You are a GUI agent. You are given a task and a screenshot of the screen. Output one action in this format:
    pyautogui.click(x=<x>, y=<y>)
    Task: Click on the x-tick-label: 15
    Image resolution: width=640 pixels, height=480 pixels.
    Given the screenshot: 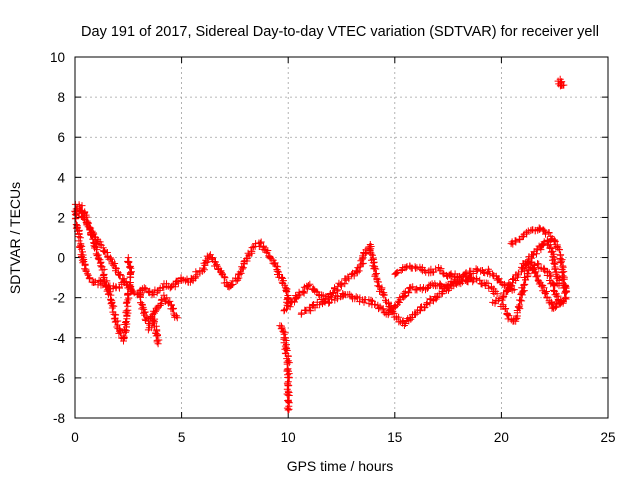 What is the action you would take?
    pyautogui.click(x=394, y=437)
    